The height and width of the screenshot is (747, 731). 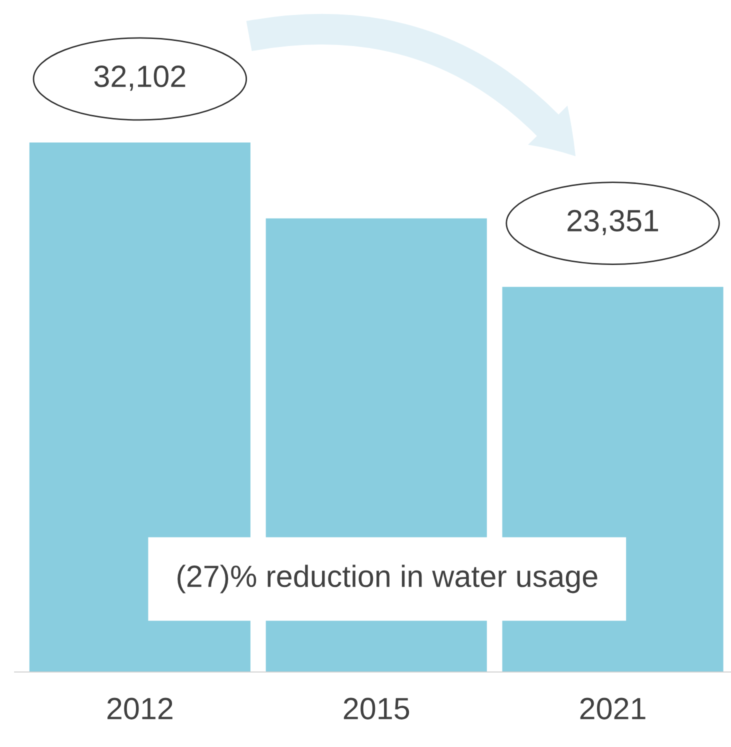 What do you see at coordinates (140, 78) in the screenshot?
I see `data-label: 32,102` at bounding box center [140, 78].